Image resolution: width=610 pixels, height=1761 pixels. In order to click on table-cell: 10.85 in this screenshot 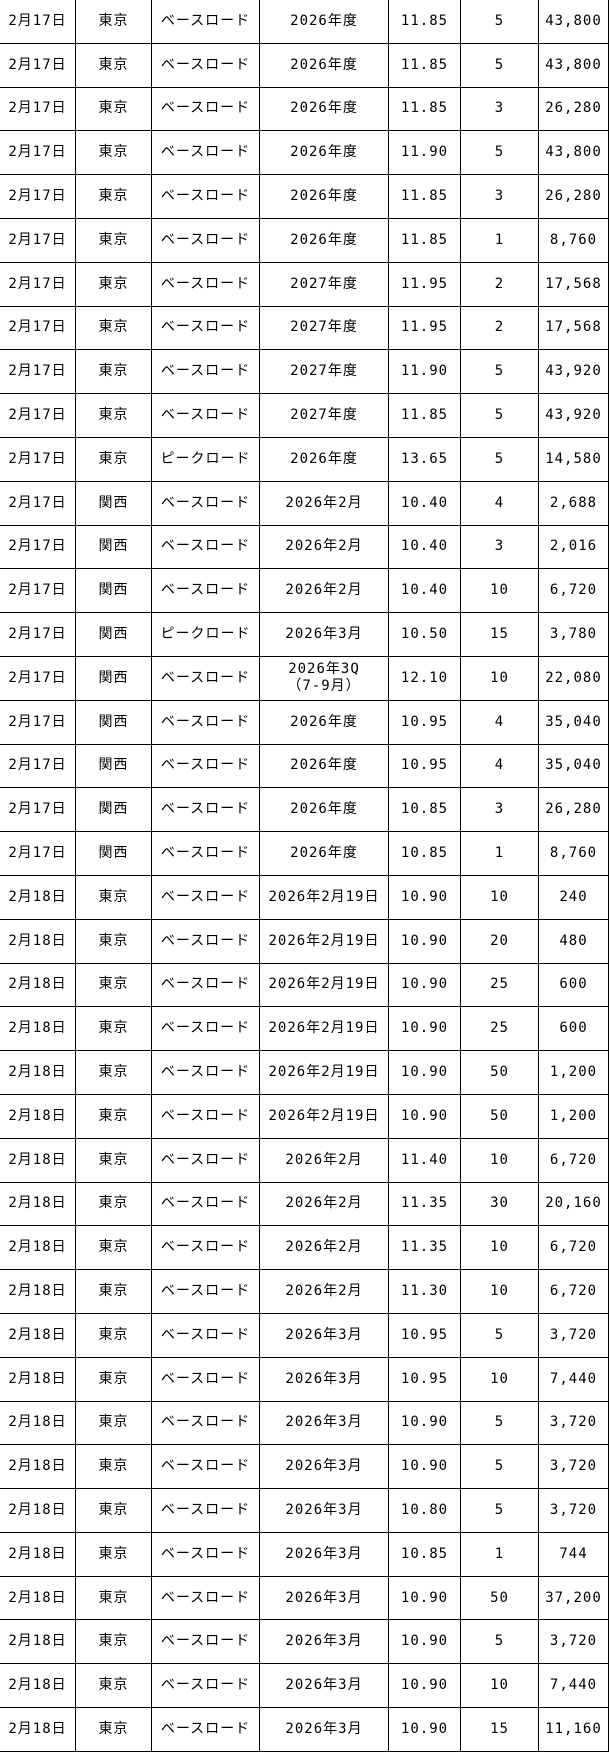, I will do `click(425, 1554)`.